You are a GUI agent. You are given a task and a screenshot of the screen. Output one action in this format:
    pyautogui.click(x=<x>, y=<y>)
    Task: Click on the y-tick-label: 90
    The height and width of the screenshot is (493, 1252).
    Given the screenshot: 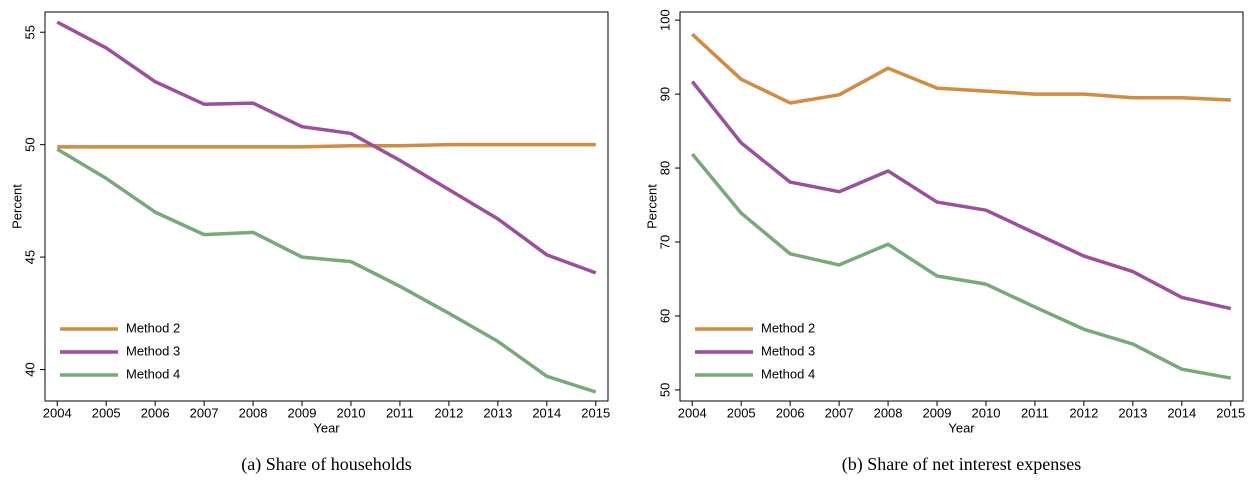 What is the action you would take?
    pyautogui.click(x=664, y=94)
    